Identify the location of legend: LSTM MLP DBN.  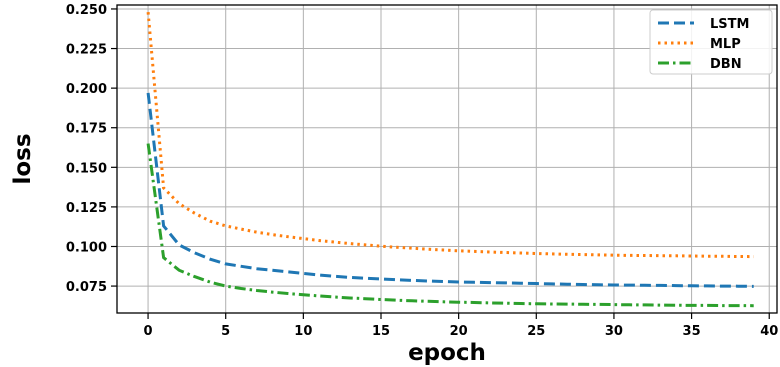
(711, 42).